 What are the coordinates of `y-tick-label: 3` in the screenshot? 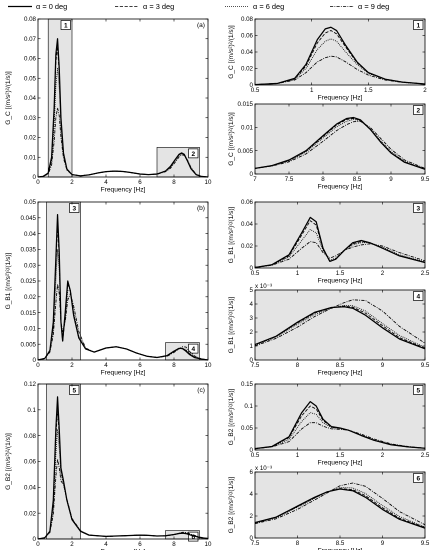 It's located at (252, 318).